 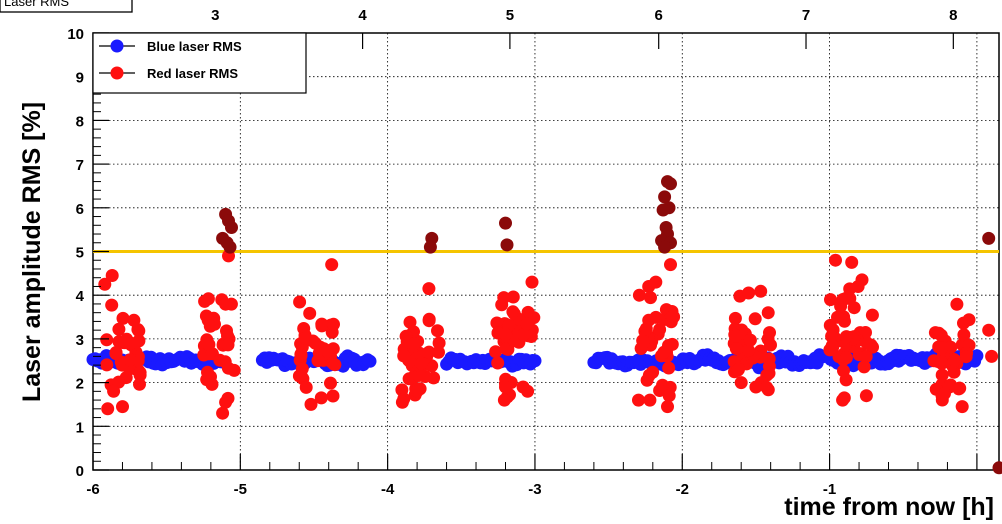 I want to click on x-tick-label: -3, so click(x=534, y=489).